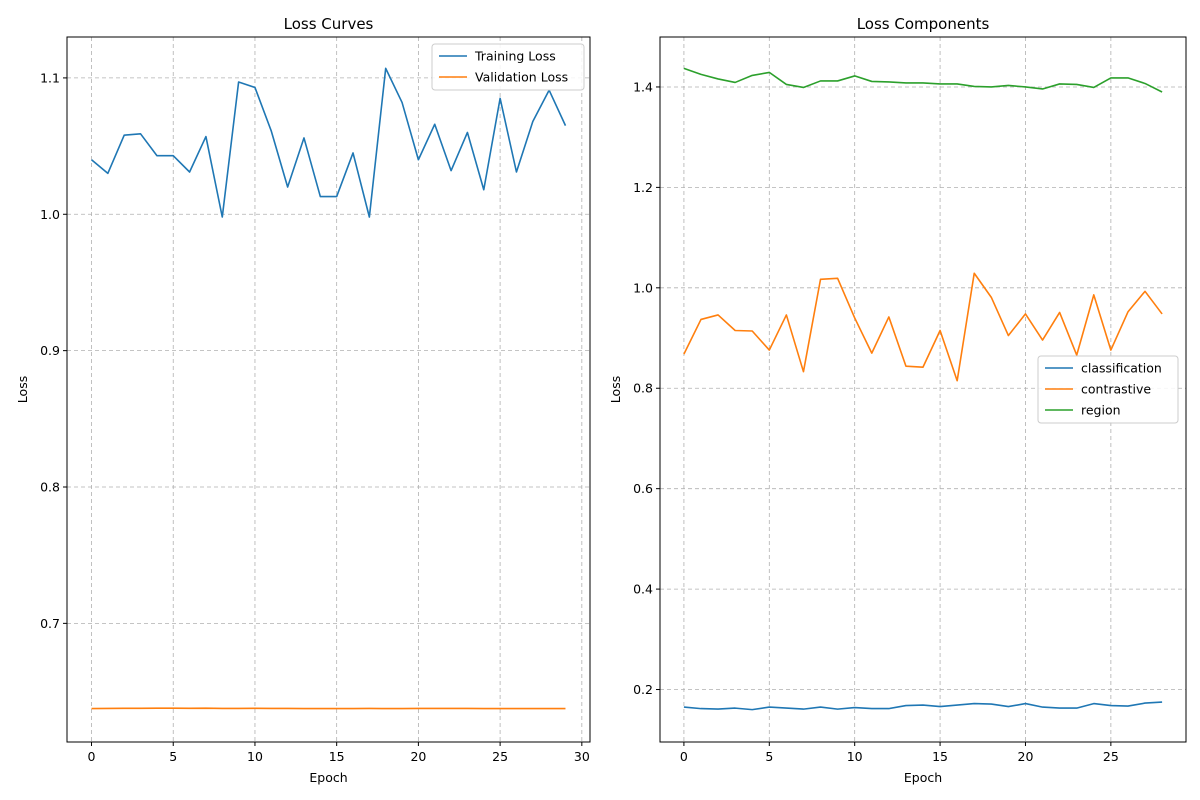 This screenshot has width=1200, height=800. I want to click on chart-title: Loss Curves, so click(329, 24).